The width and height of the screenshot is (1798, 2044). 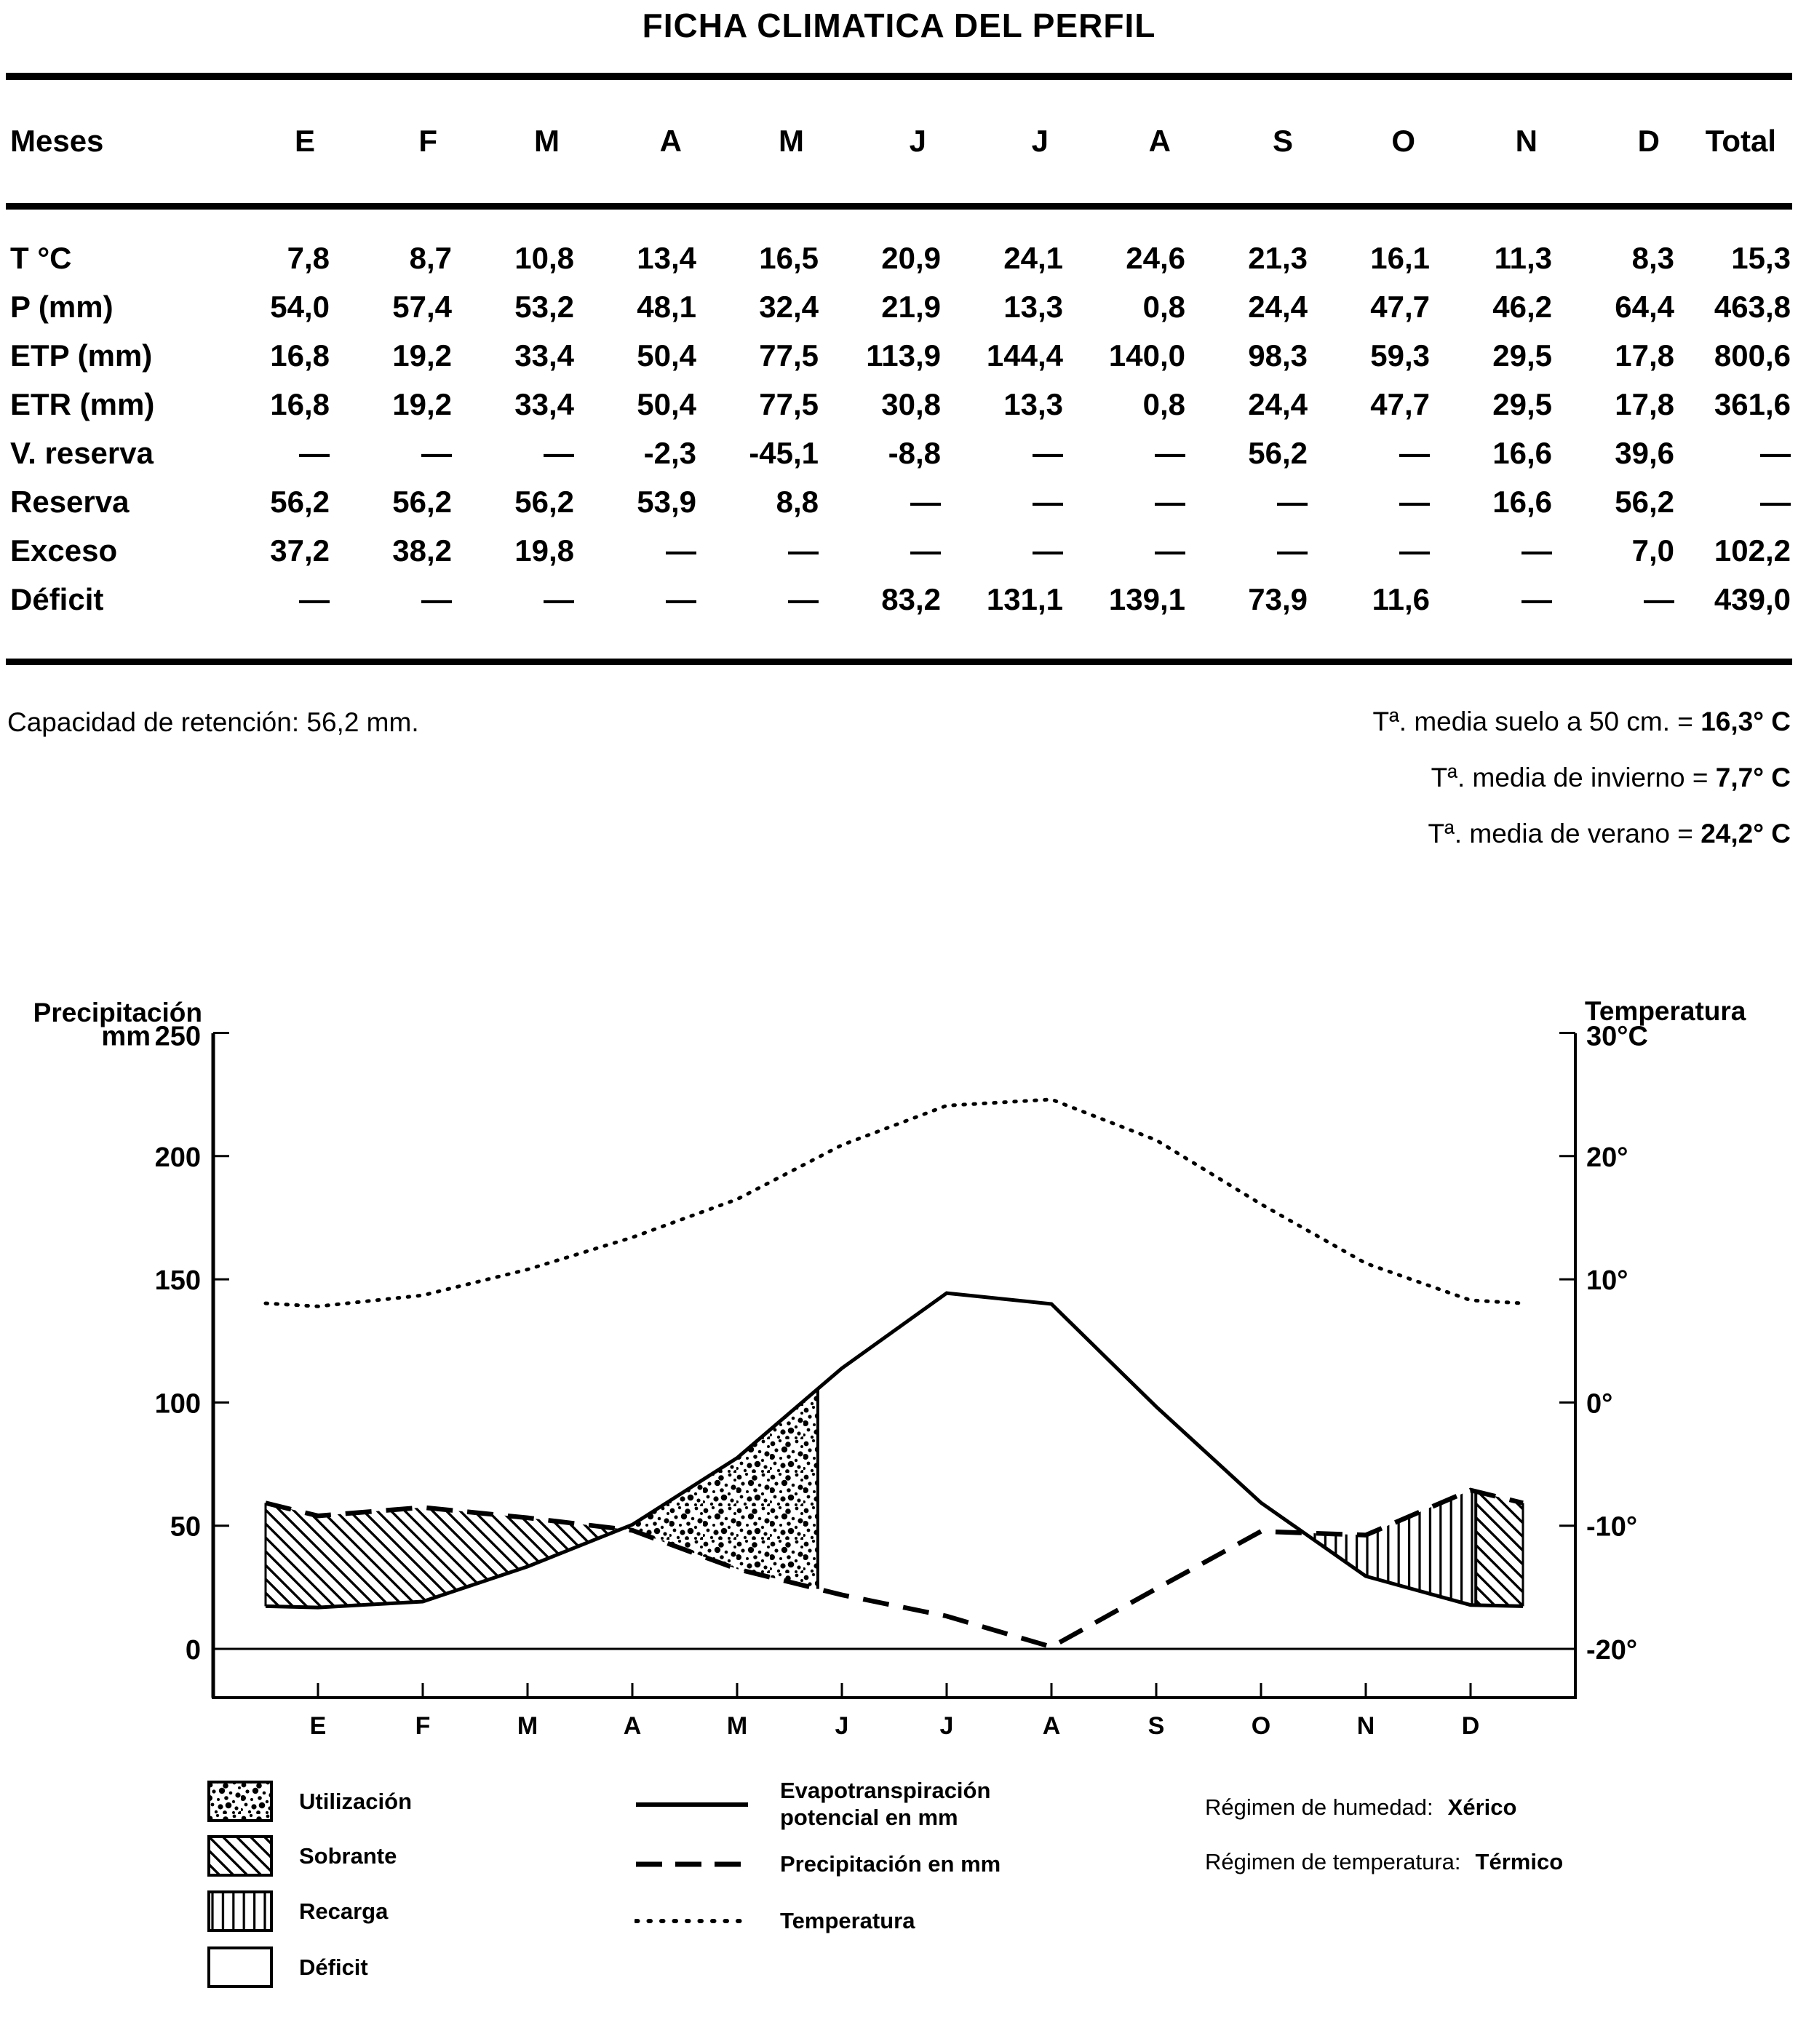 I want to click on right-tick-label: 0°, so click(x=1599, y=1403).